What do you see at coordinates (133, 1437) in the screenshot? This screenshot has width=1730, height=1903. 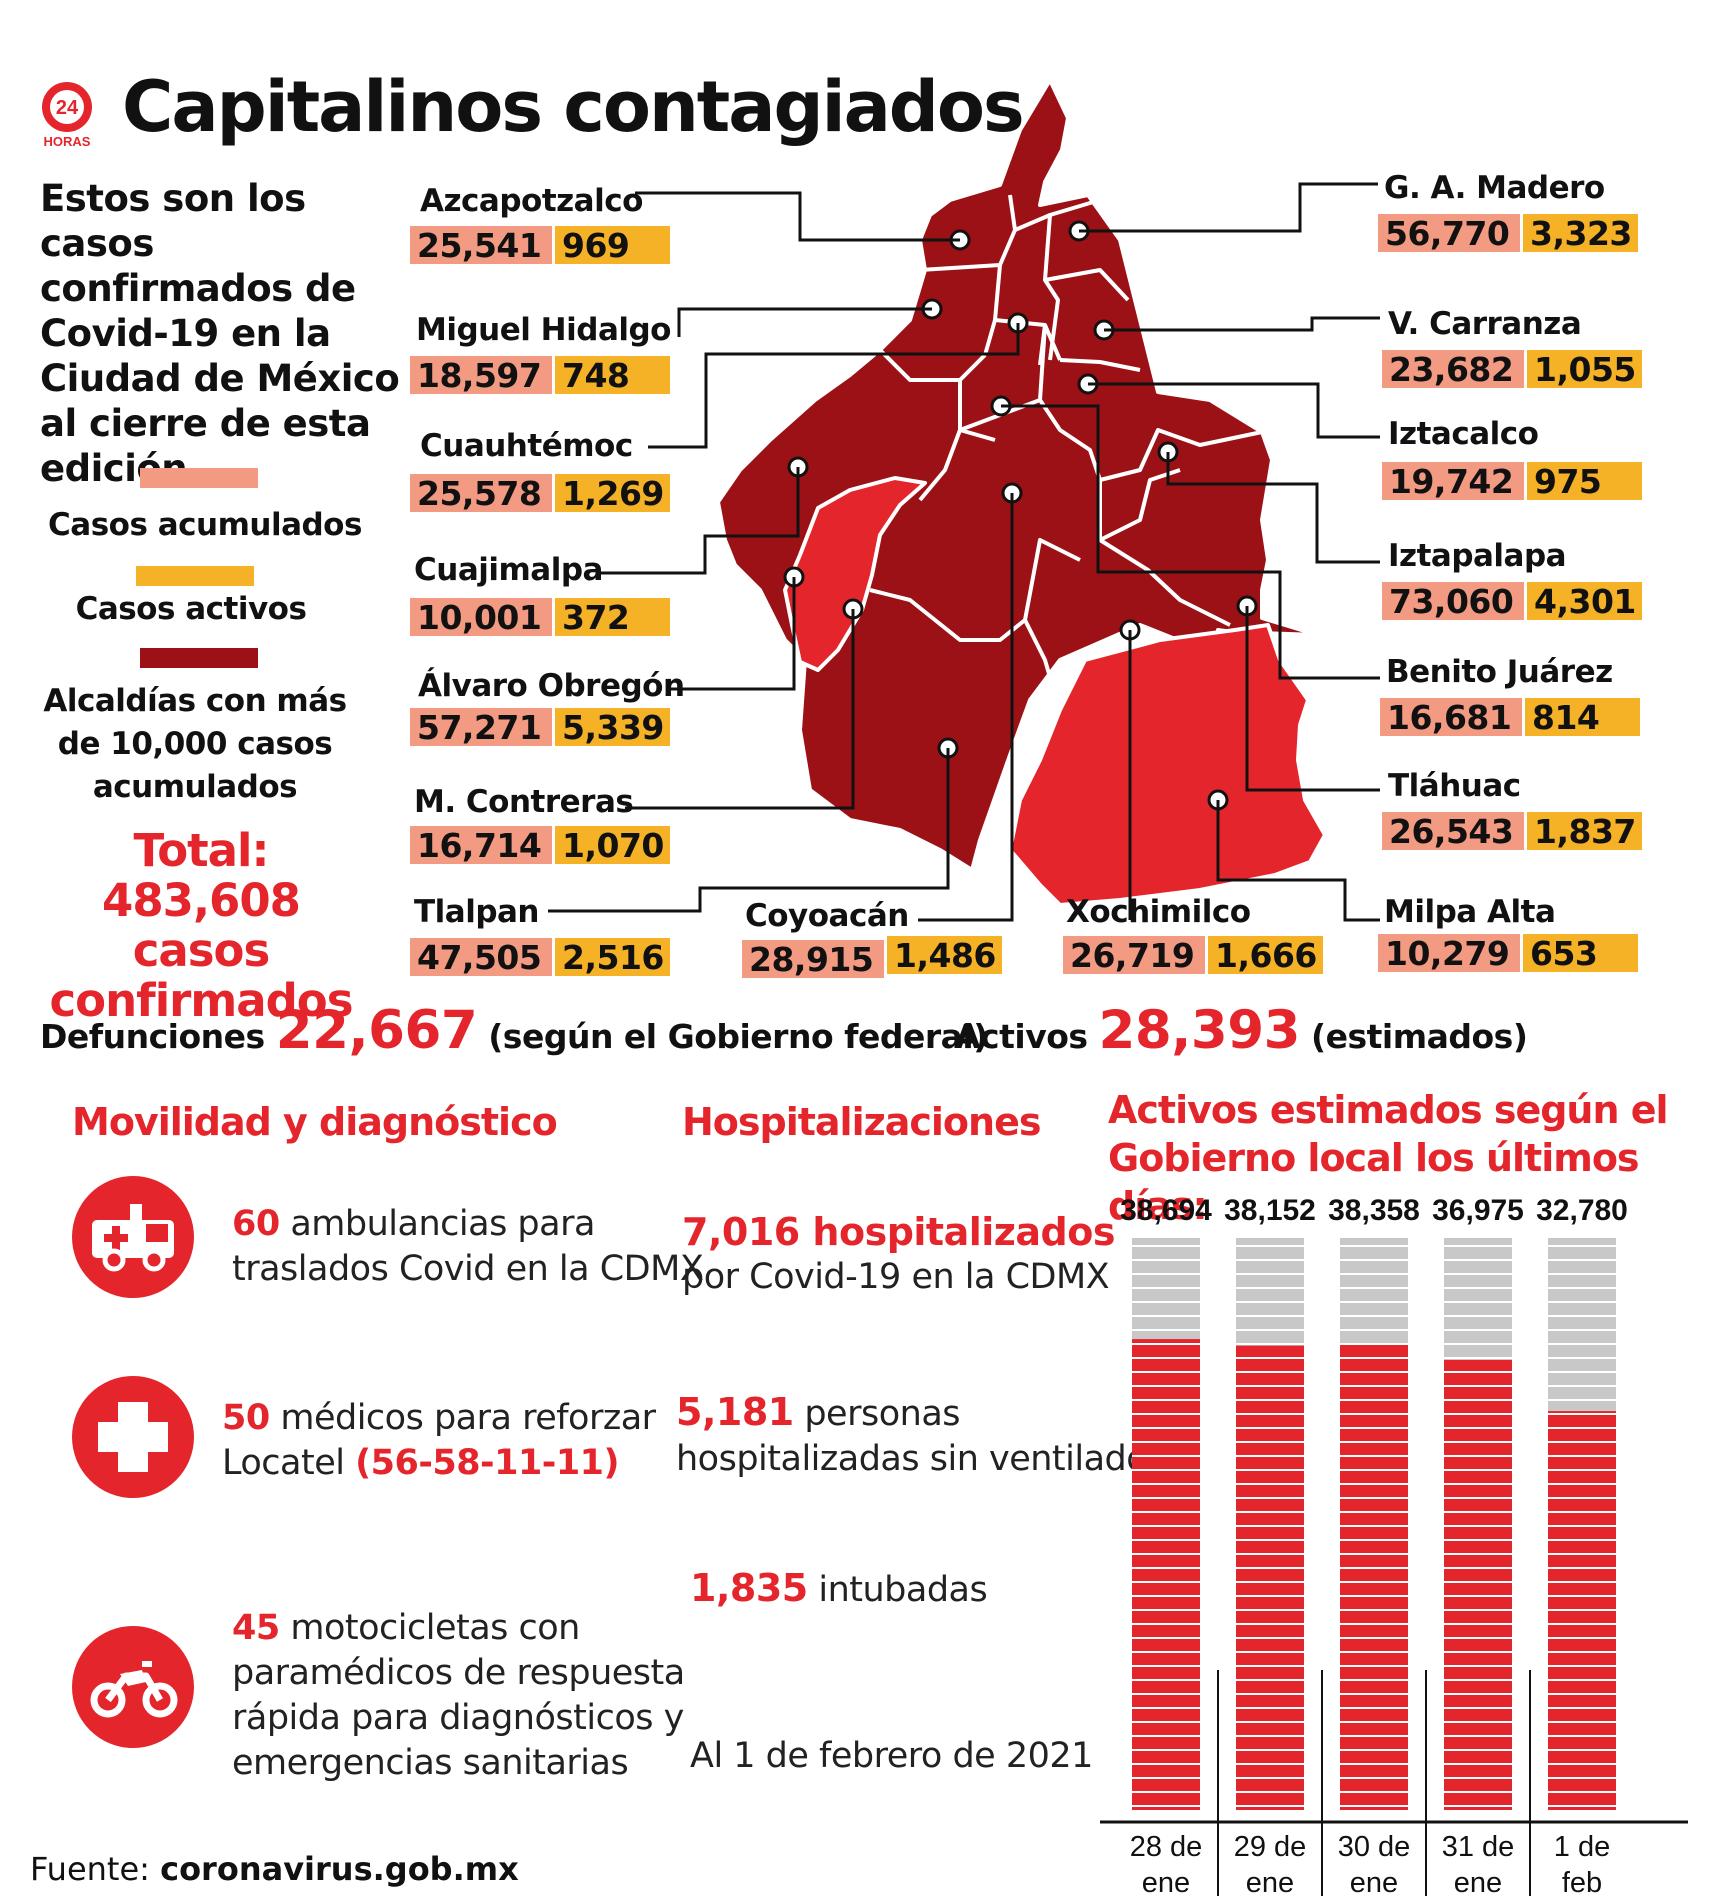 I see `medical-cross-icon` at bounding box center [133, 1437].